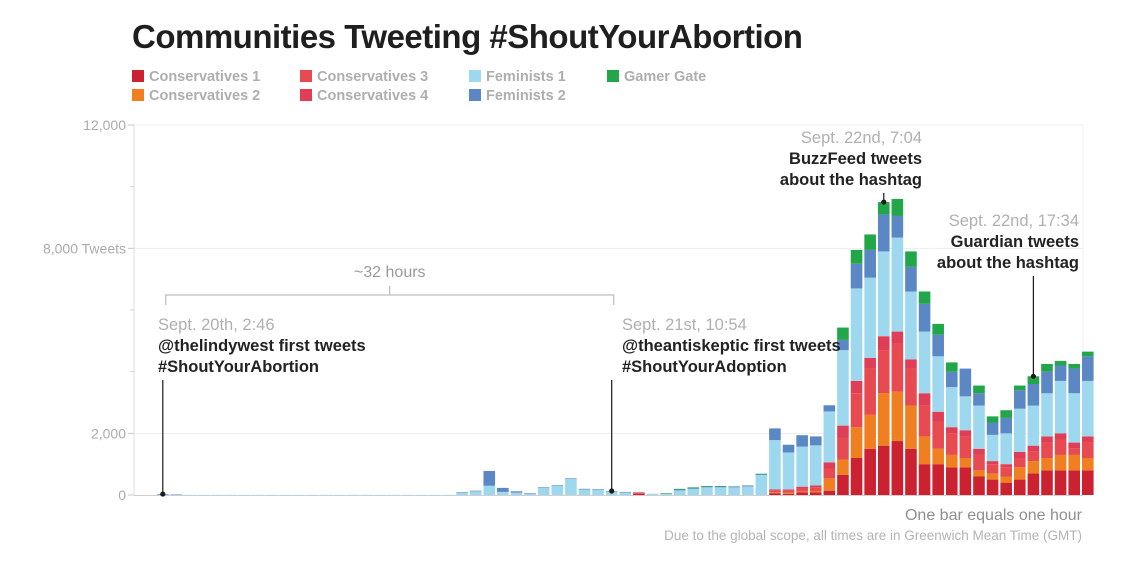 The height and width of the screenshot is (580, 1124). I want to click on annotation-dot-adoption-tweet, so click(612, 491).